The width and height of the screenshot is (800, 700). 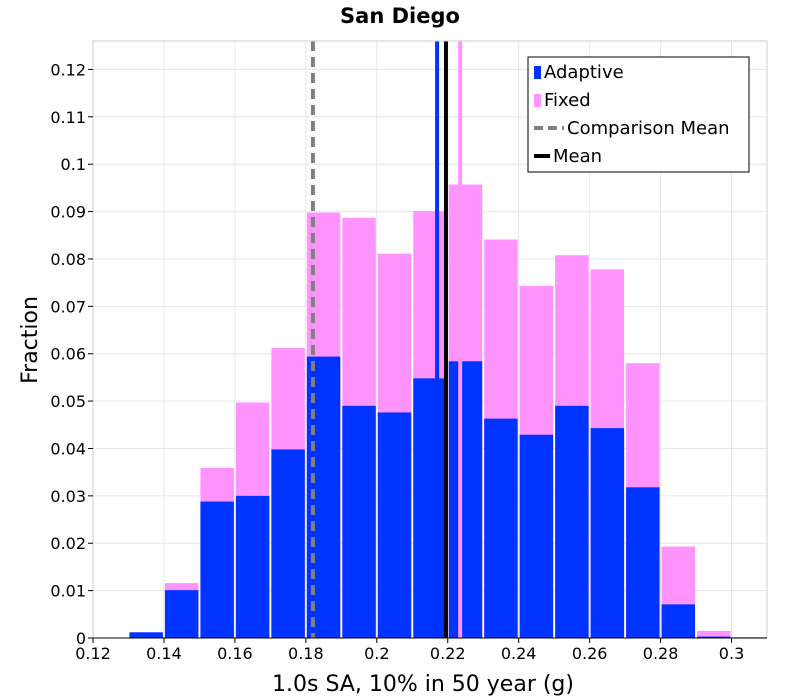 I want to click on x-tick-label: 0.18, so click(x=306, y=653).